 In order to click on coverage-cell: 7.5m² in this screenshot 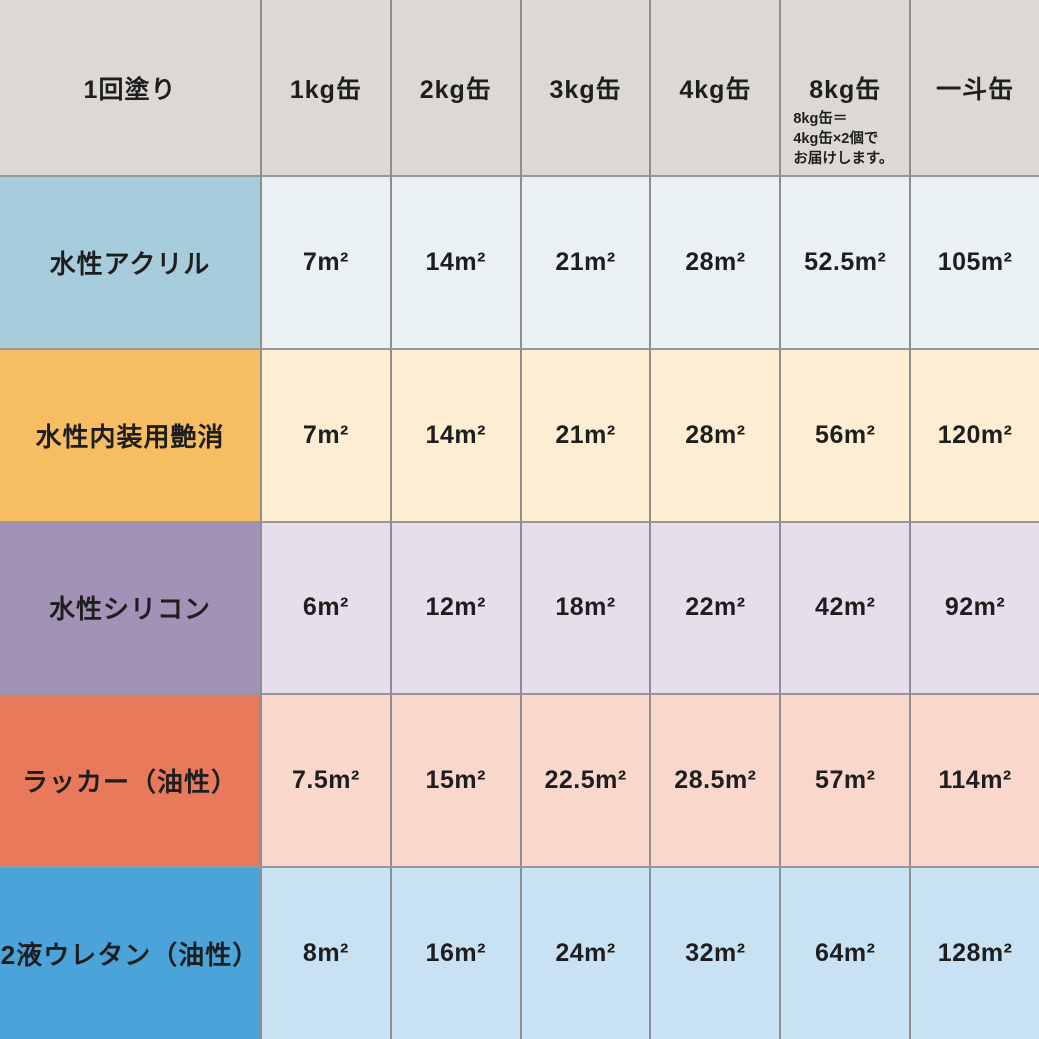, I will do `click(325, 780)`.